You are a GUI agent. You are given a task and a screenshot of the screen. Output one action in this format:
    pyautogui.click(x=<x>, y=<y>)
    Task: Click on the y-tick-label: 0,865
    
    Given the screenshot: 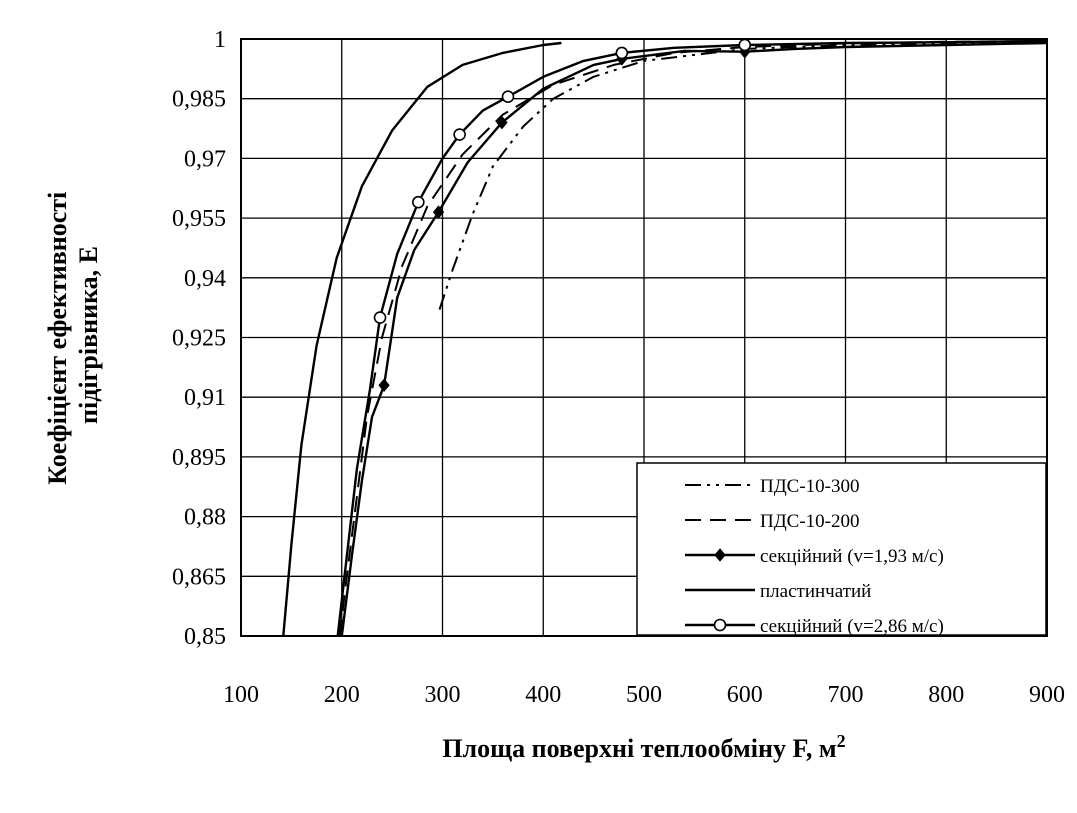 What is the action you would take?
    pyautogui.click(x=199, y=577)
    